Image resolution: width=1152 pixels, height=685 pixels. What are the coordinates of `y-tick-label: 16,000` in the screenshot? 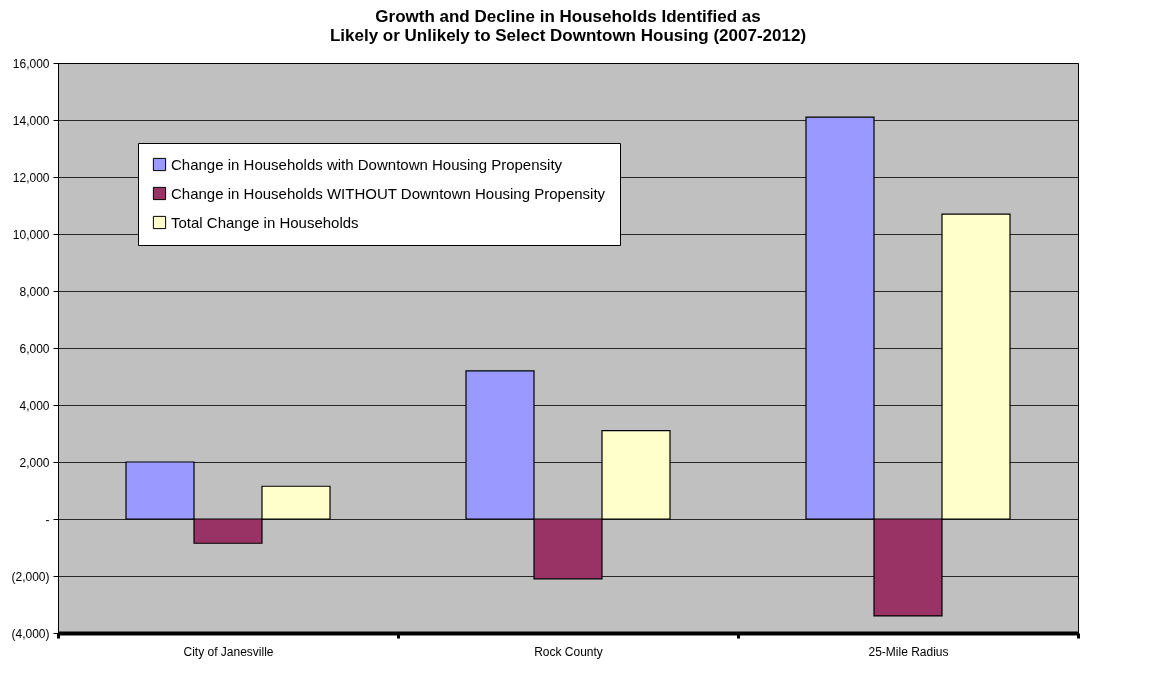 It's located at (31, 63).